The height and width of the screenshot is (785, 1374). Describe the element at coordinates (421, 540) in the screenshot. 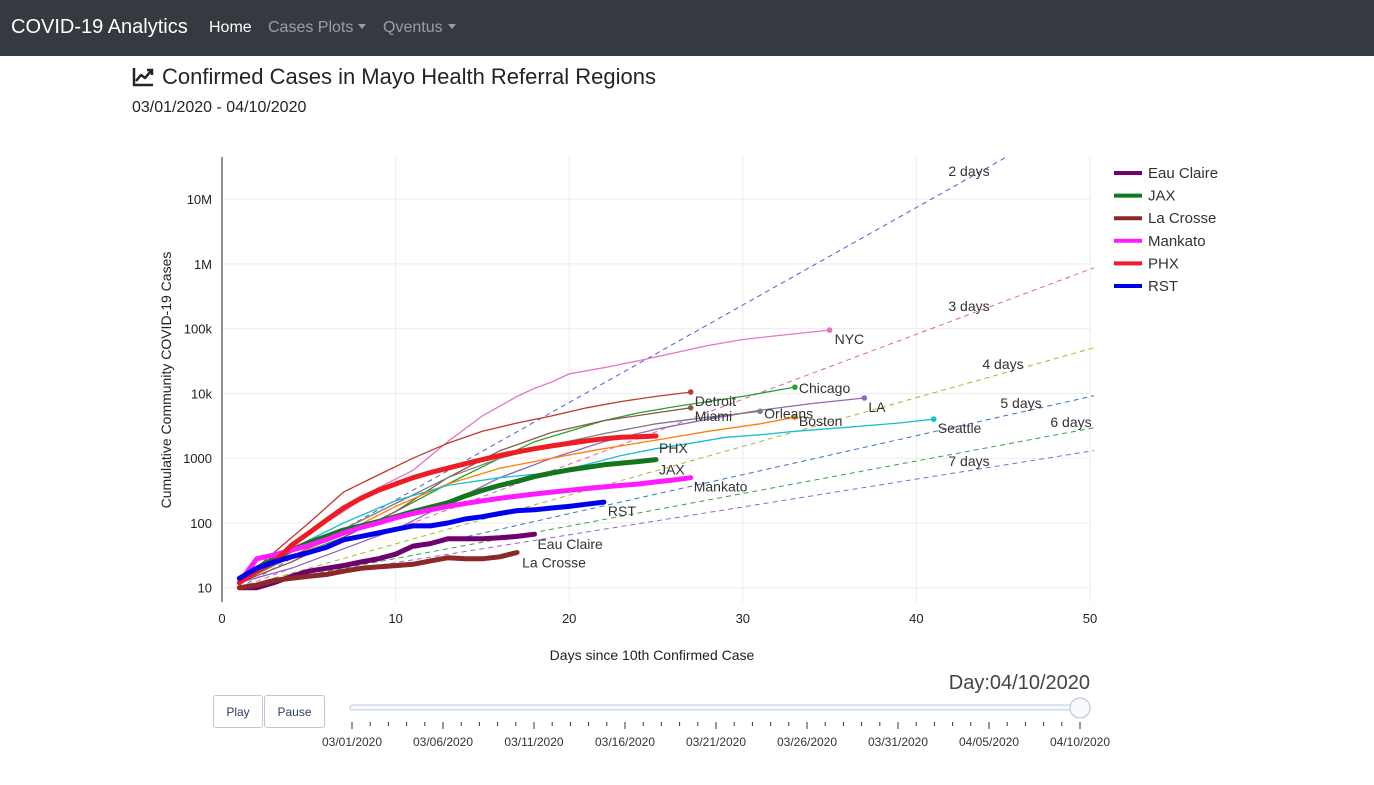

I see `series-line-rst` at that location.